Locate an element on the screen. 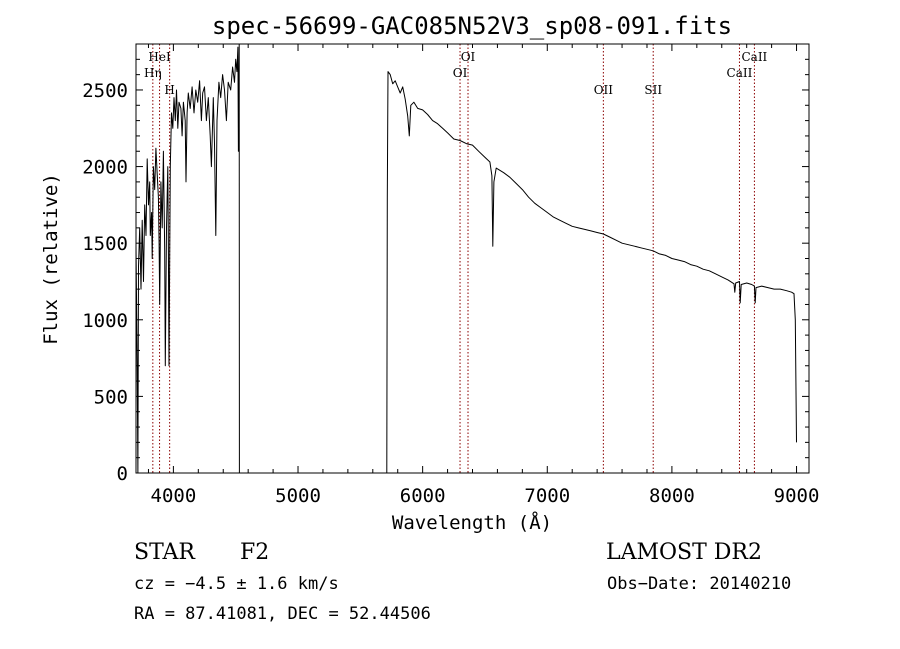 The height and width of the screenshot is (649, 900). marker-label-0: HeI is located at coordinates (159, 57).